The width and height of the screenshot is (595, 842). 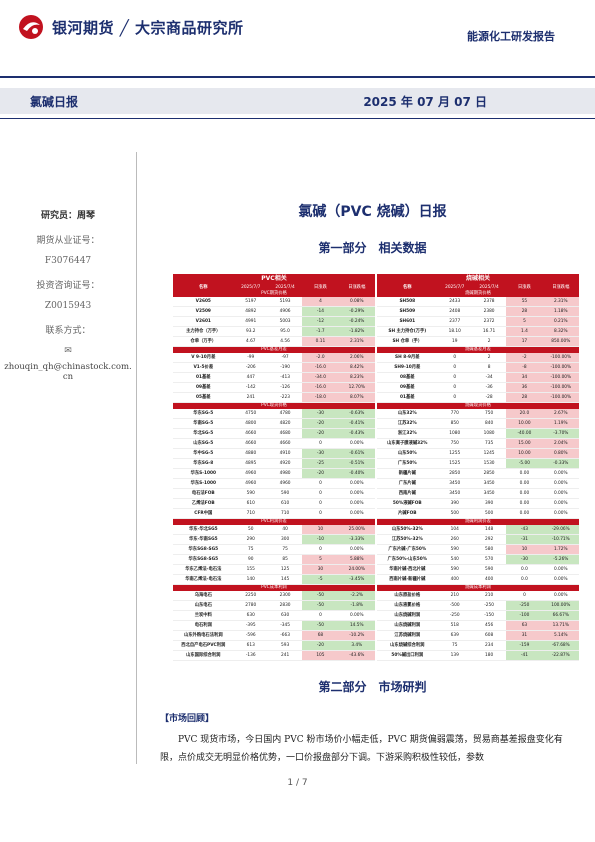 I want to click on section-1-heading: 第一部分 相关数据, so click(x=372, y=248).